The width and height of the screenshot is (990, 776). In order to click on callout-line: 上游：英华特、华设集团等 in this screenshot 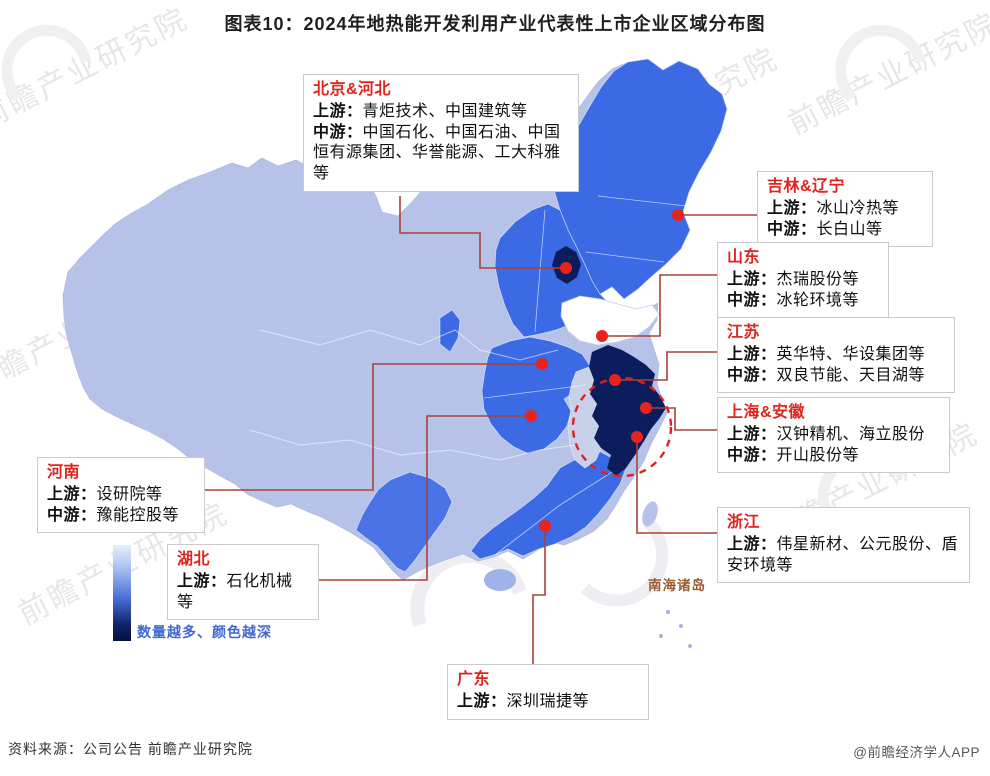, I will do `click(836, 355)`.